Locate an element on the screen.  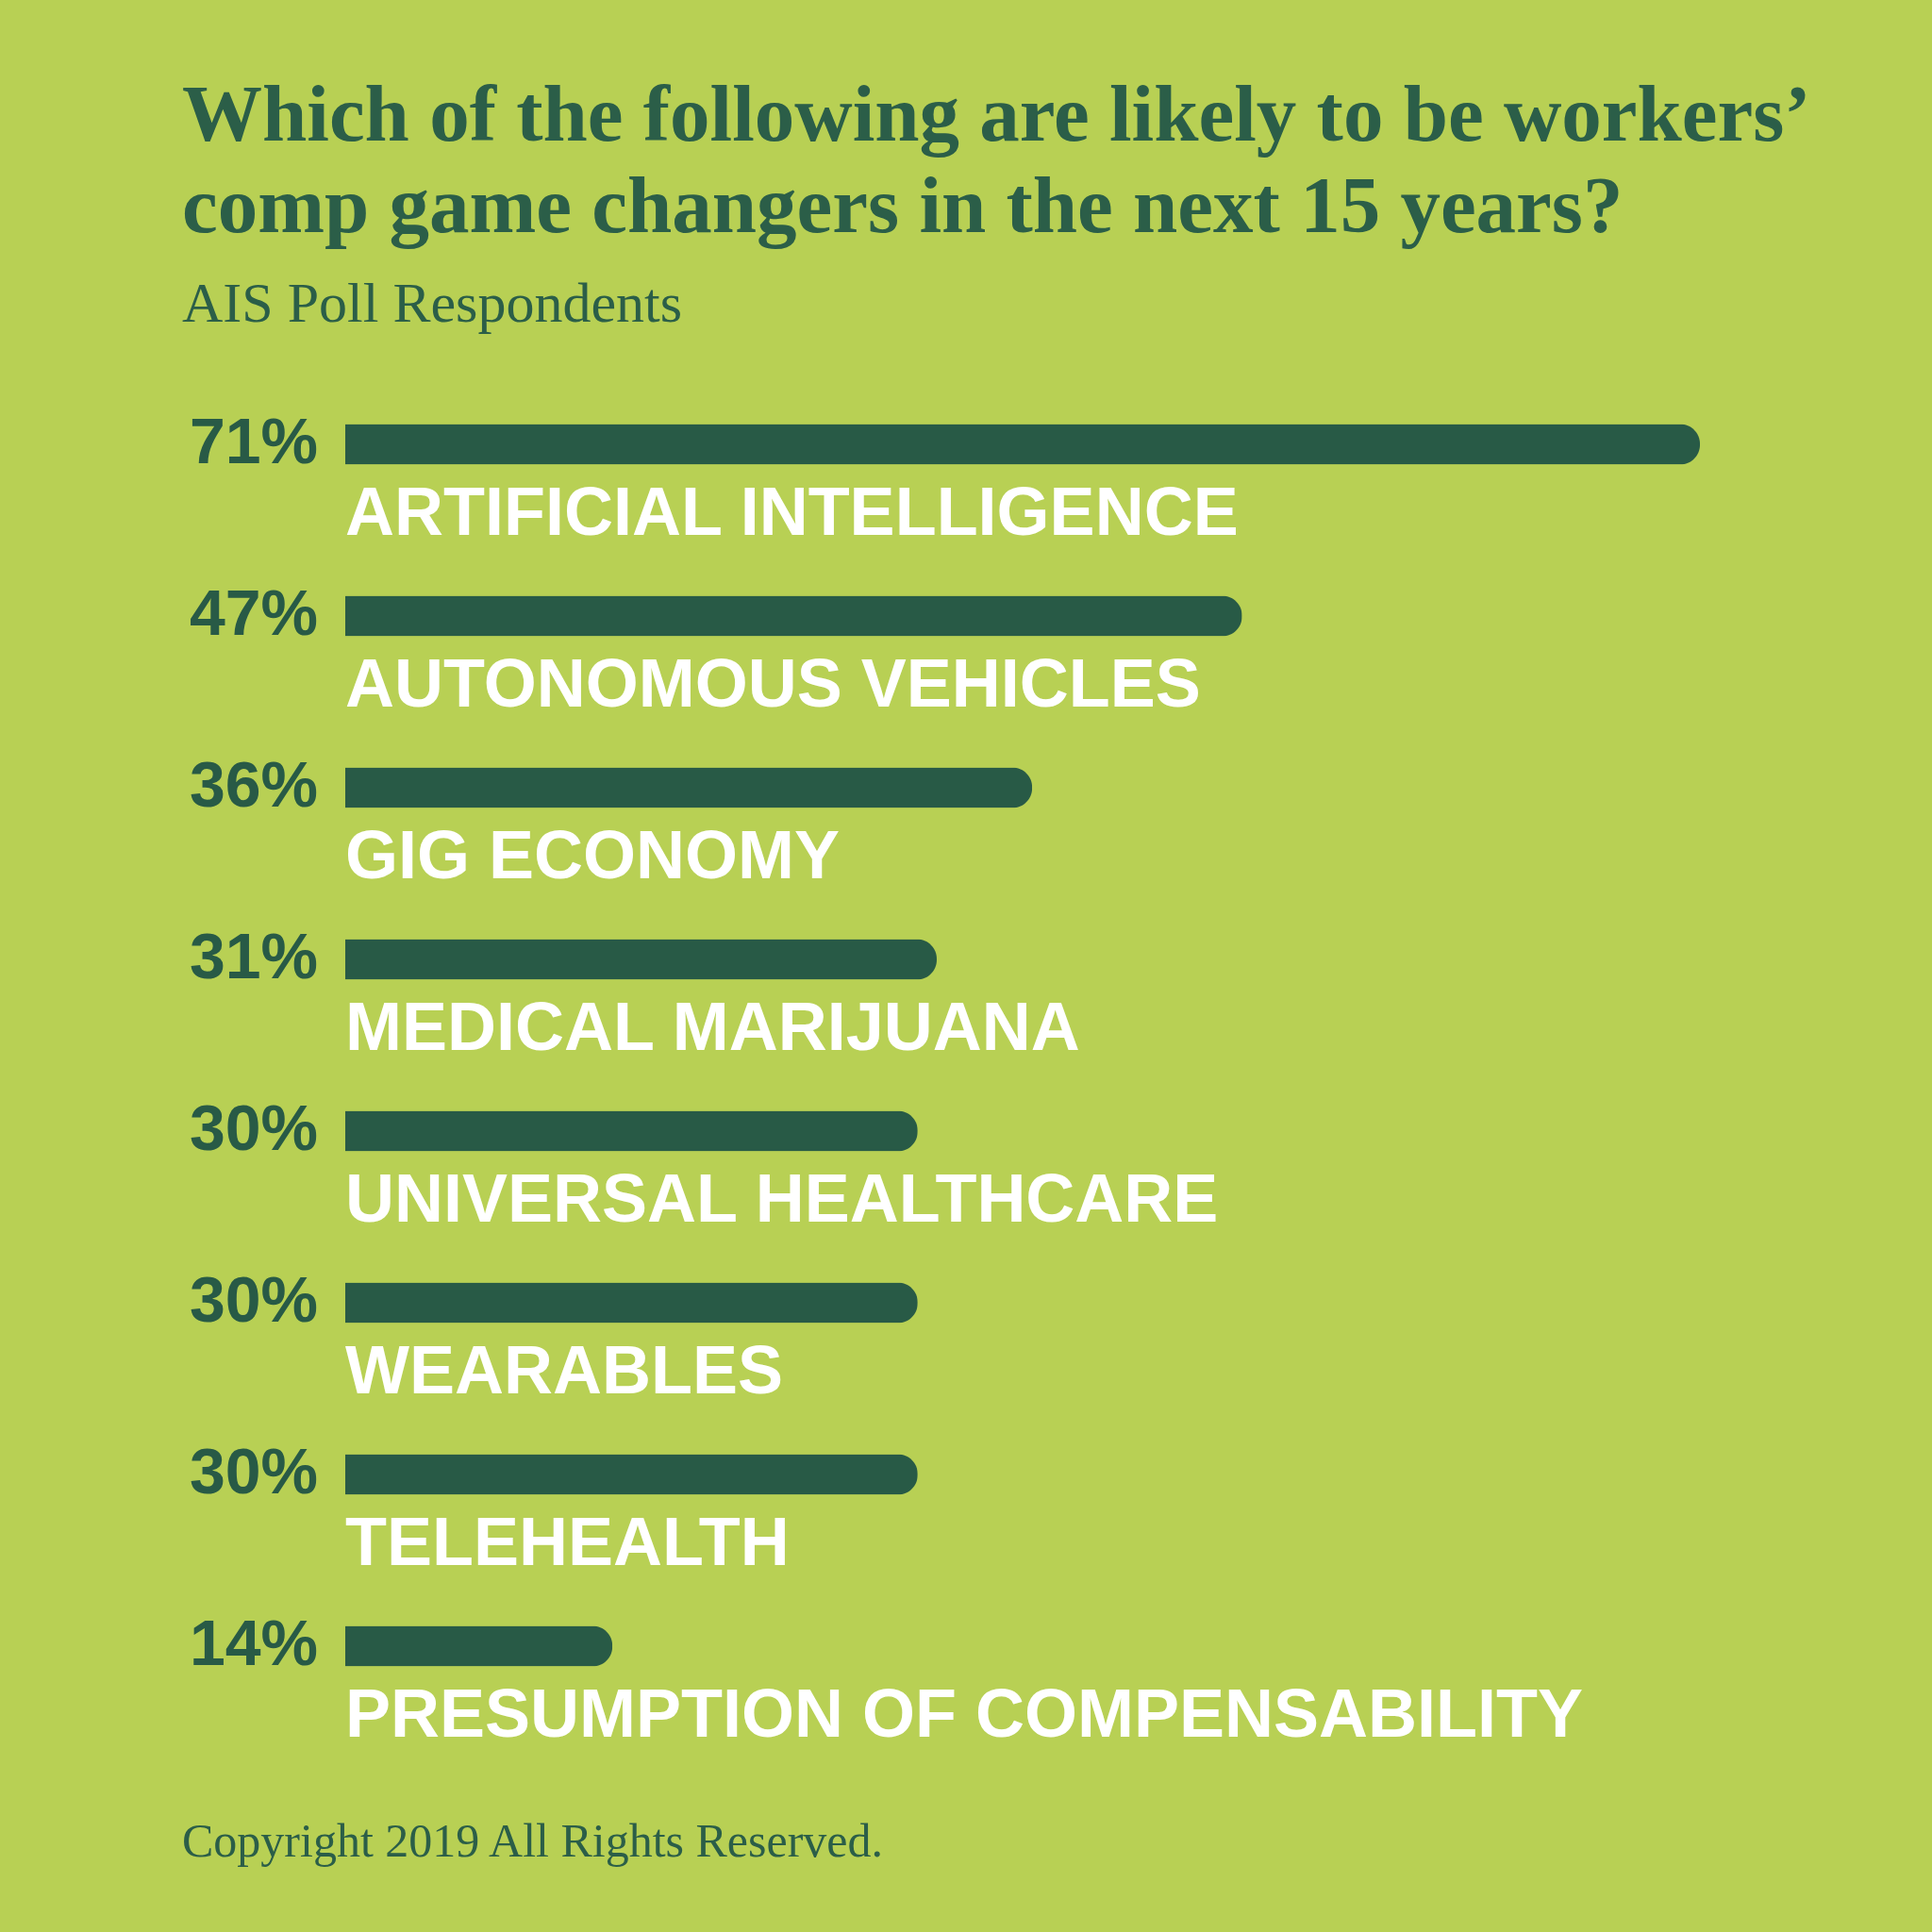
data-label: 36% is located at coordinates (254, 784).